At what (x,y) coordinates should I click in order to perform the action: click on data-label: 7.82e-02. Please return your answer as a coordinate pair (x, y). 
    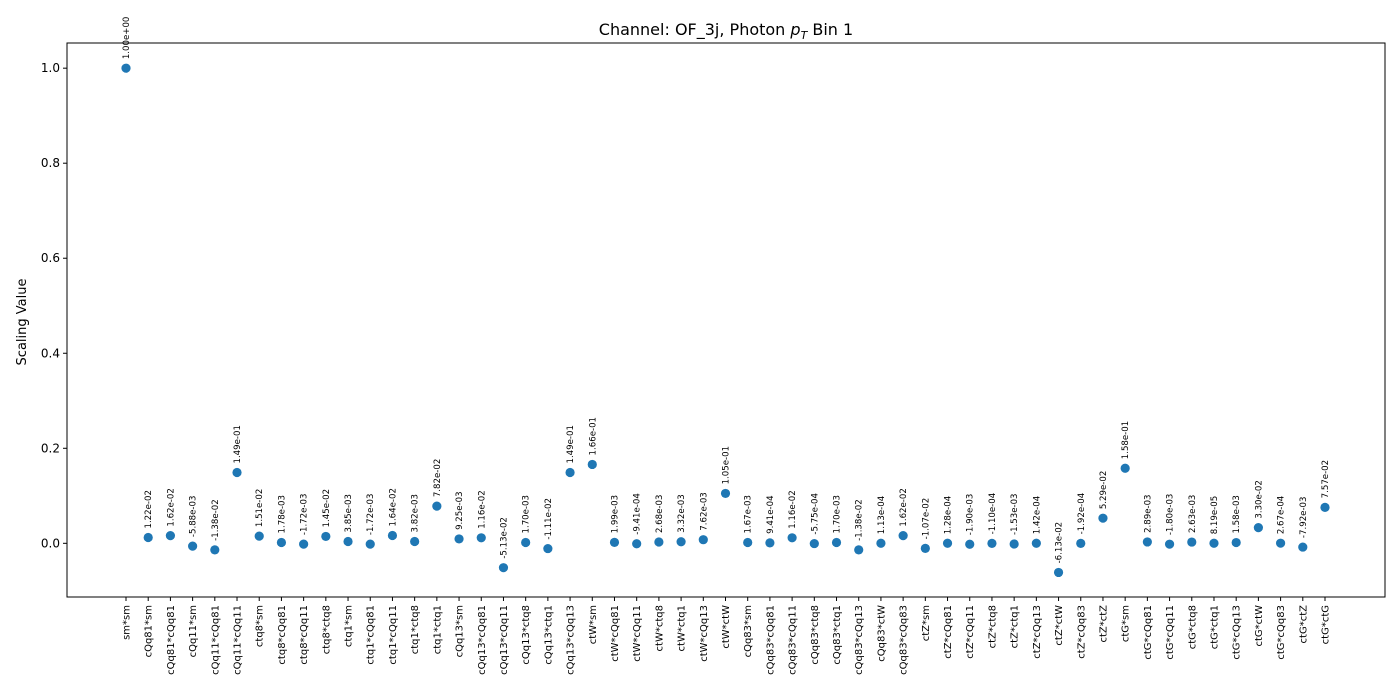
    Looking at the image, I should click on (438, 478).